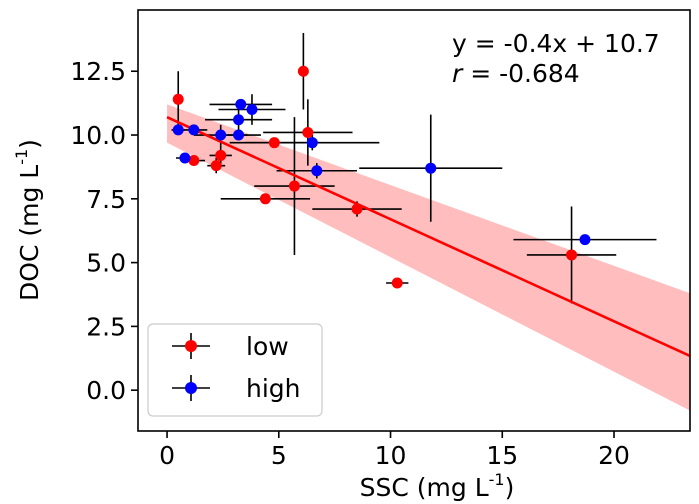 This screenshot has height=504, width=699. I want to click on legend-low-label: low, so click(267, 346).